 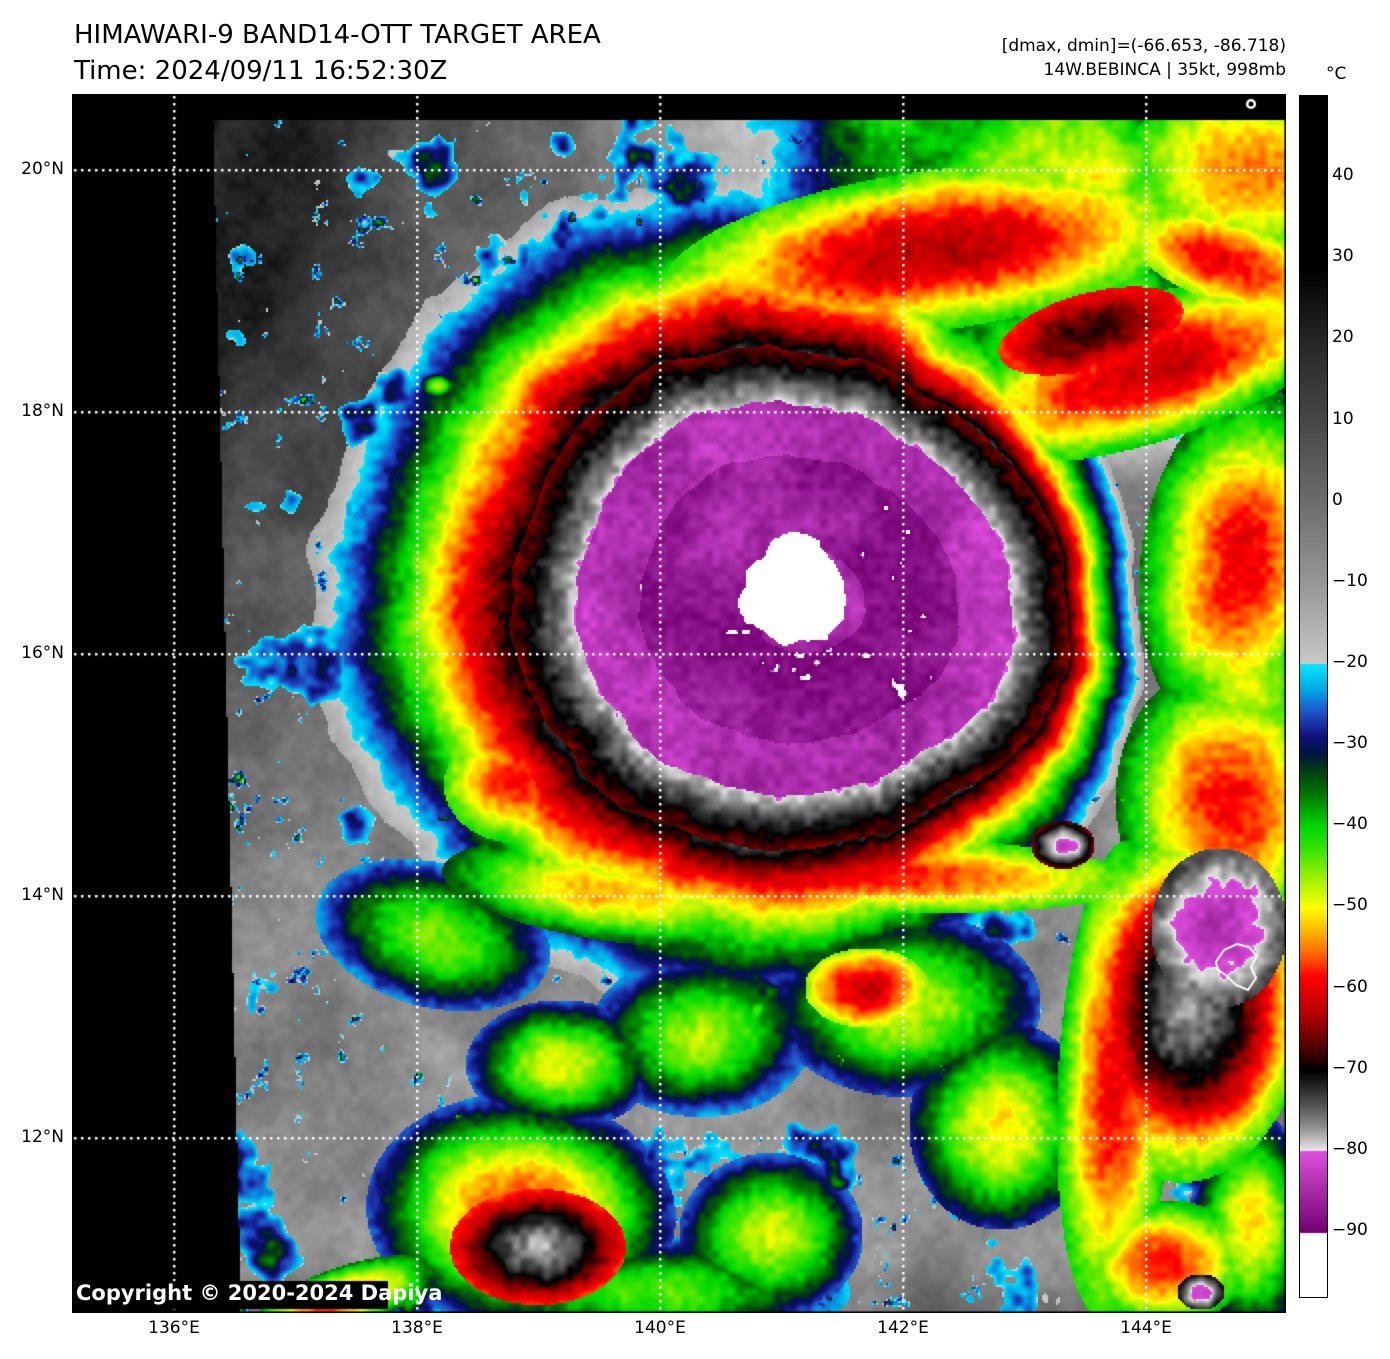 What do you see at coordinates (1343, 337) in the screenshot?
I see `colorbar-tick-label: 20` at bounding box center [1343, 337].